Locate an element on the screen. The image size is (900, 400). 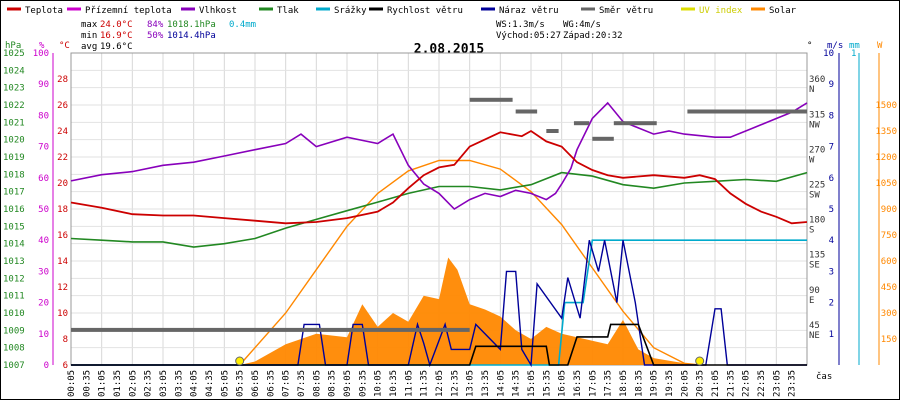
direction-tick-deg: 360 is located at coordinates (817, 80).